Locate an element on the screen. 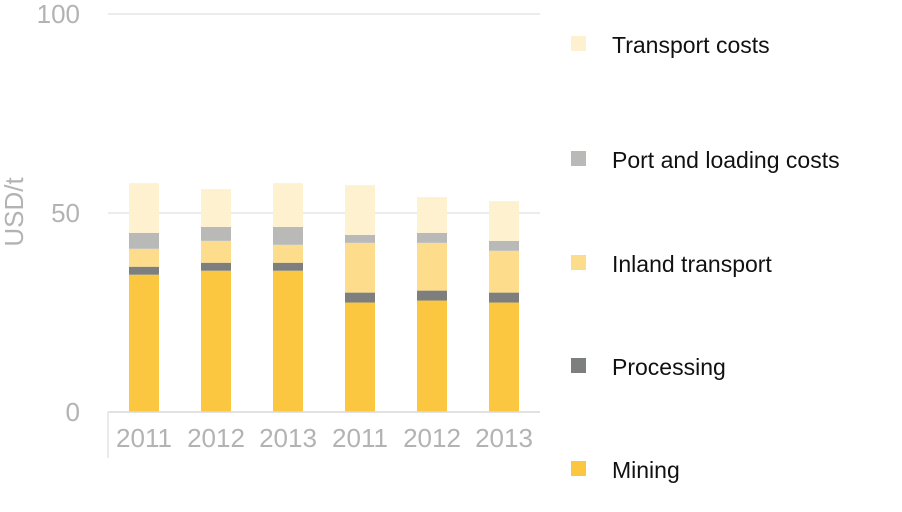  x-tick-labels: 2011 2012 2013 2011 2012 2013 is located at coordinates (324, 438).